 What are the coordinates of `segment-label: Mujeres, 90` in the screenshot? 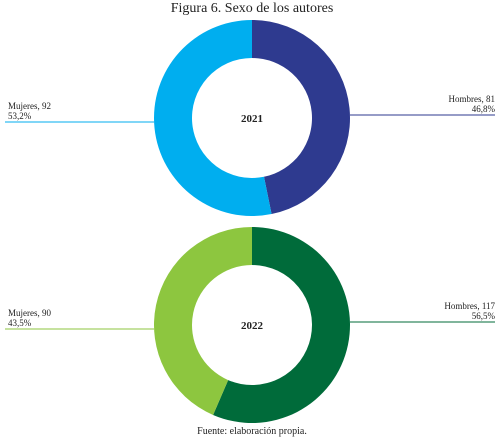 It's located at (29, 313).